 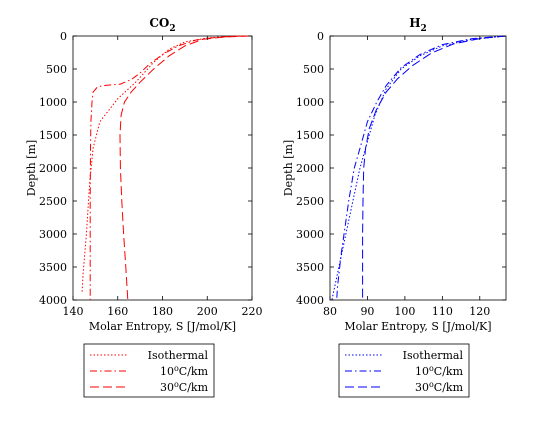 What do you see at coordinates (159, 23) in the screenshot?
I see `chart-title-main: CO` at bounding box center [159, 23].